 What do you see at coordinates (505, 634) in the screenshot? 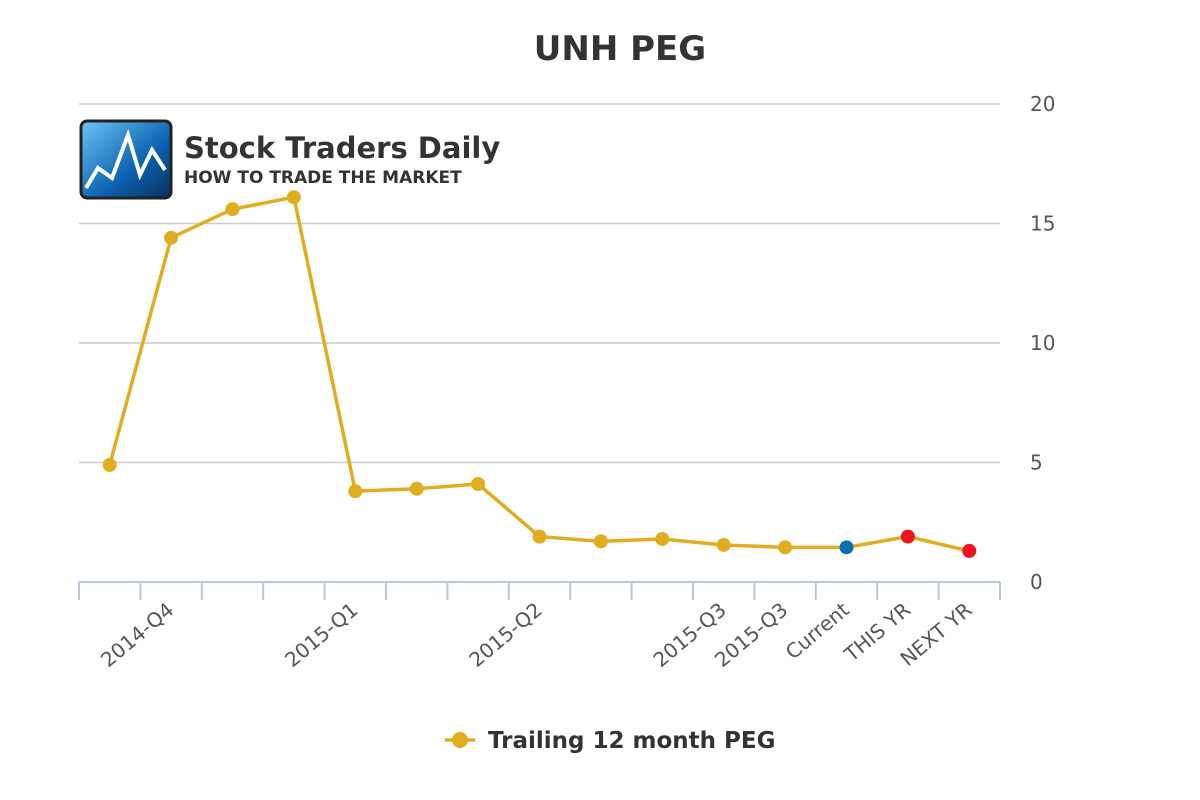
I see `x-tick-label: 2015-Q2` at bounding box center [505, 634].